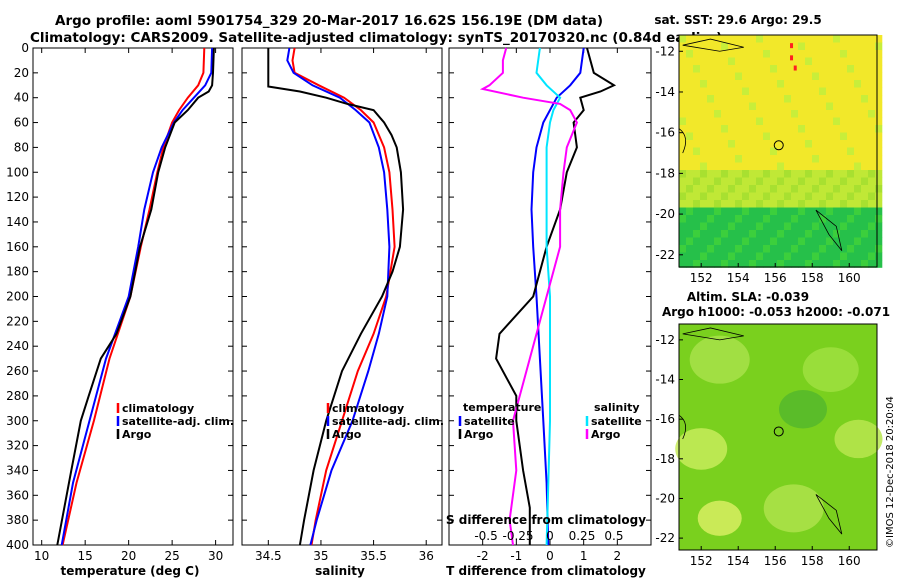  I want to click on map-y-tick-label: -20, so click(665, 498).